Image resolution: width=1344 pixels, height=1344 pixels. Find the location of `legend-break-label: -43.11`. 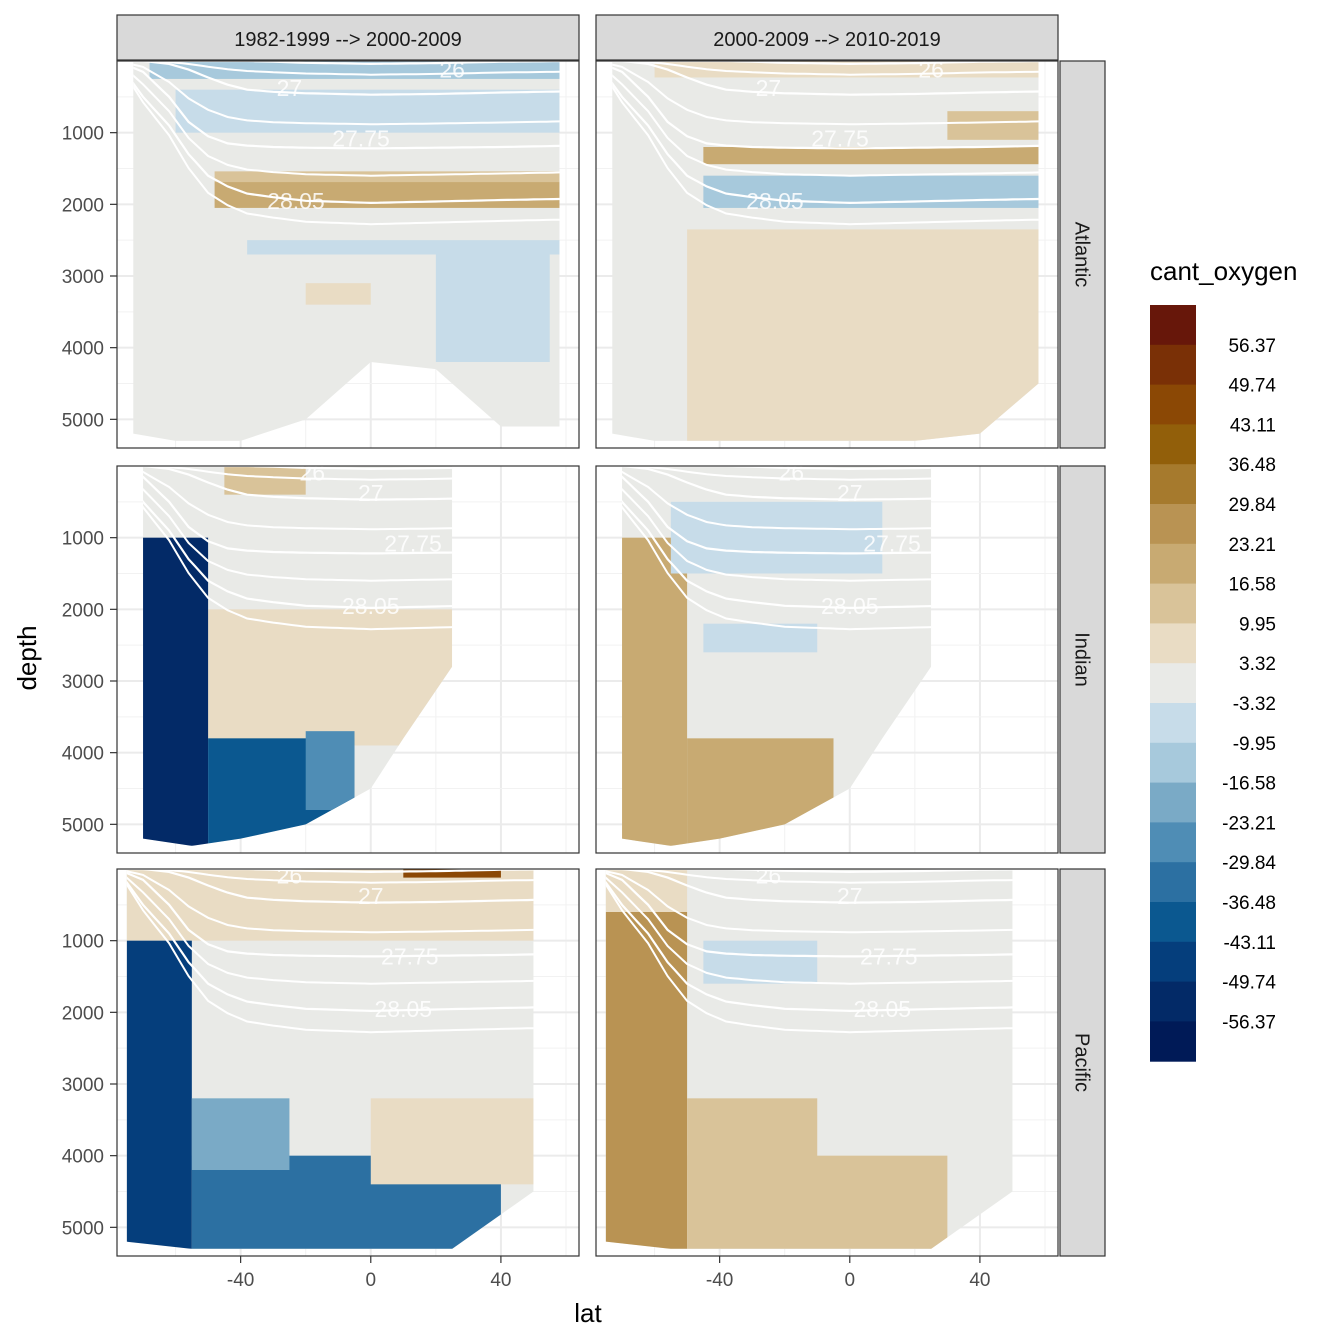

legend-break-label: -43.11 is located at coordinates (1250, 943).